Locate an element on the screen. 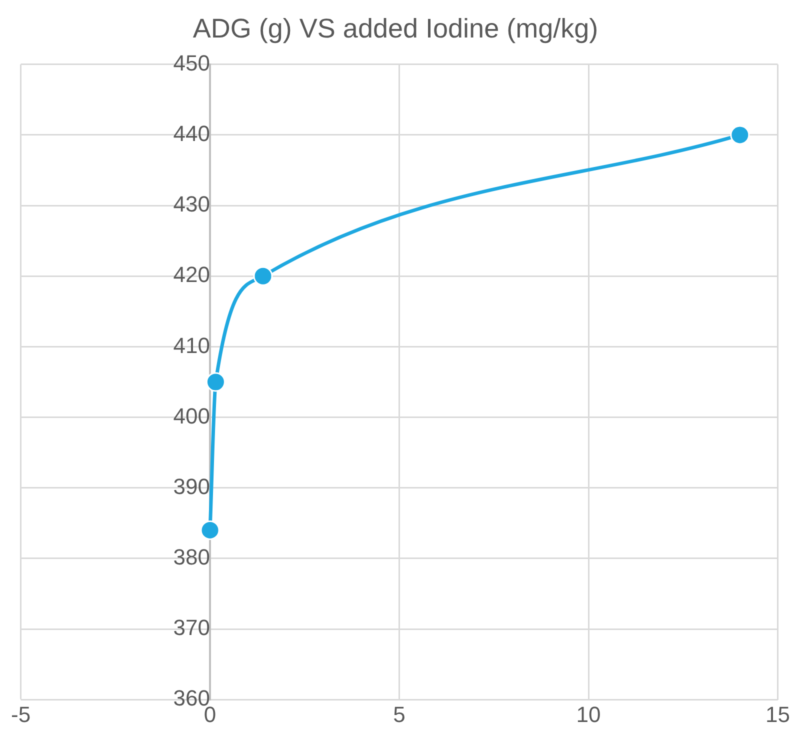  x-tick-label: 5 is located at coordinates (399, 714).